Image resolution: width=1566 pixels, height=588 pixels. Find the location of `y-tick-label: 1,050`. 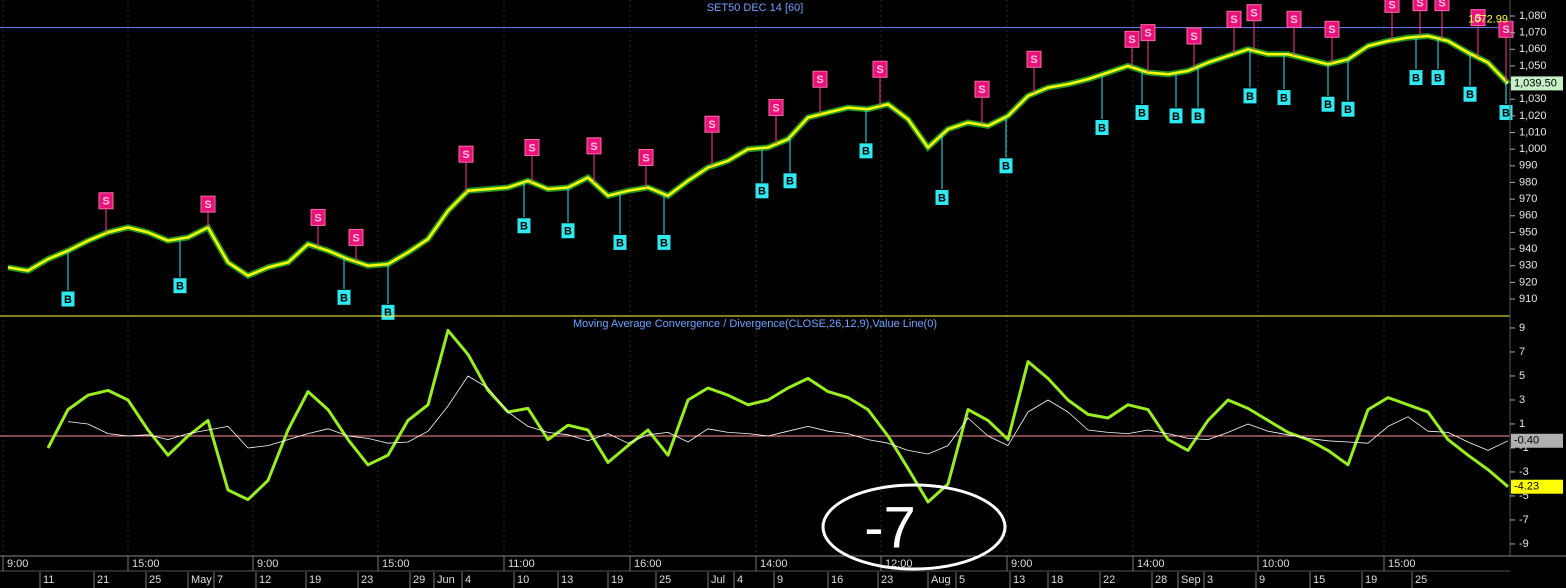

y-tick-label: 1,050 is located at coordinates (1533, 66).